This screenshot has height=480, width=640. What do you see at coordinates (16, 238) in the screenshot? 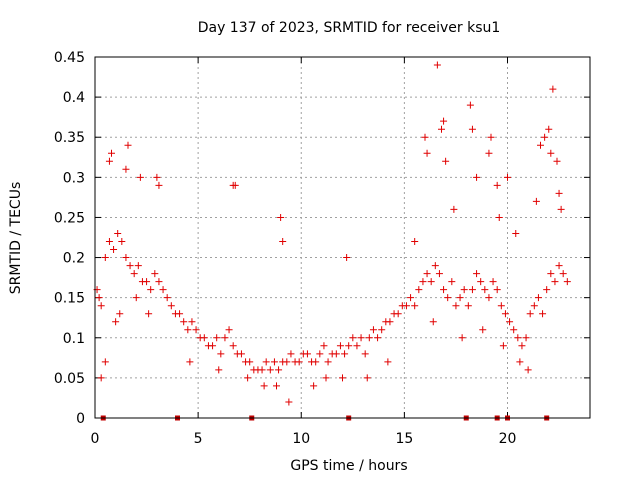
I see `y-axis-label: SRMTID / TECUs` at bounding box center [16, 238].